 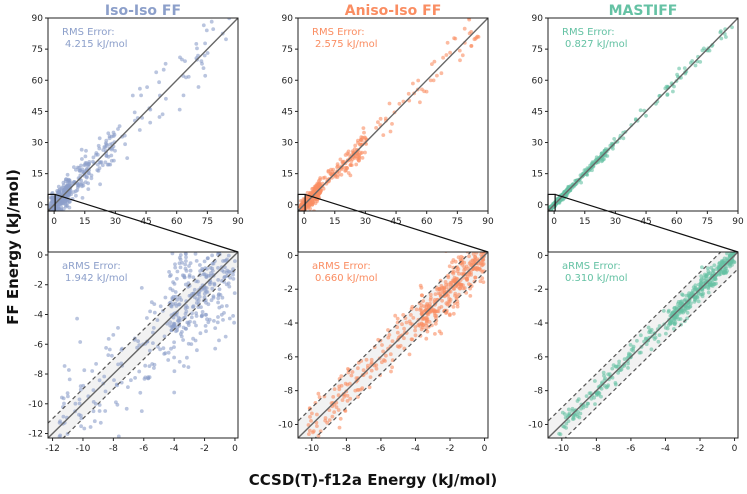 What do you see at coordinates (290, 206) in the screenshot?
I see `y-tick-label: 0` at bounding box center [290, 206].